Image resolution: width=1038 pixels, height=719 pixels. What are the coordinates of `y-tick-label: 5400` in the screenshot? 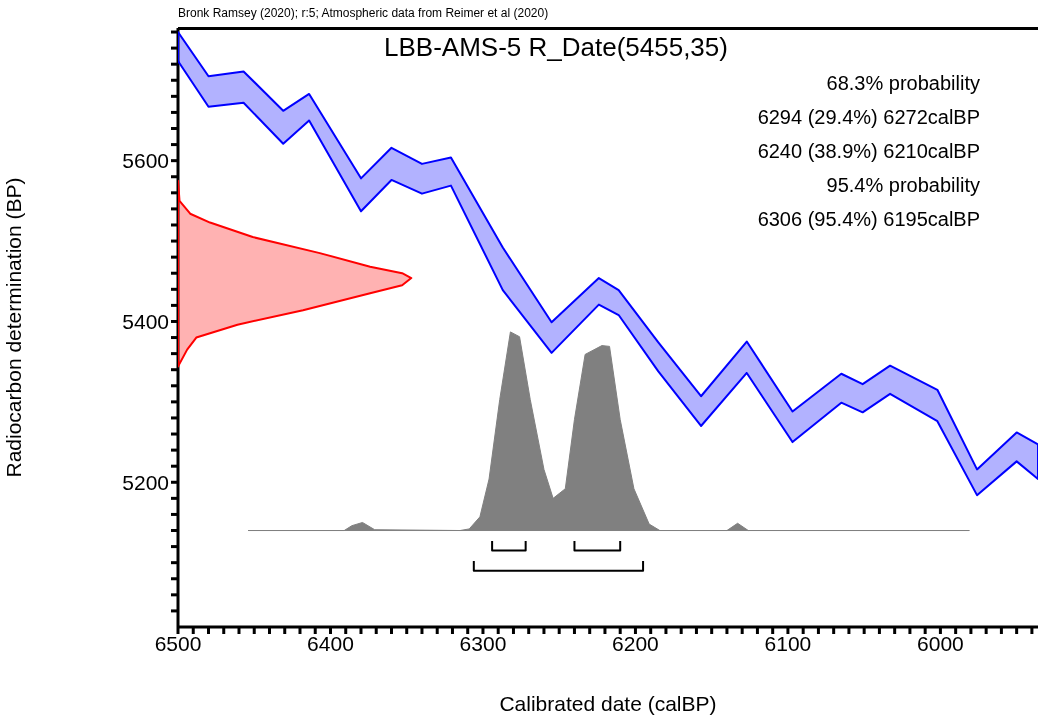 It's located at (145, 321).